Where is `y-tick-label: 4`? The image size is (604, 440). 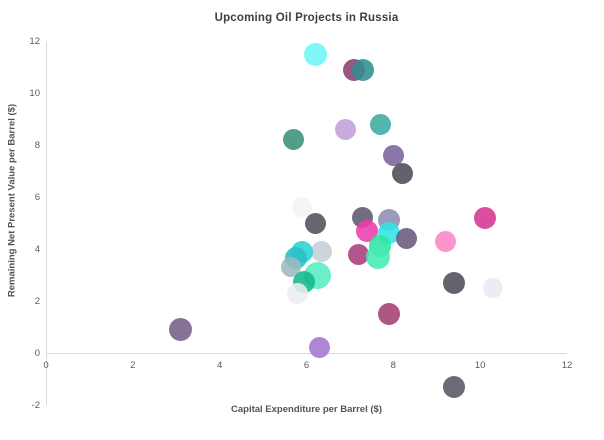 y-tick-label: 4 is located at coordinates (37, 249).